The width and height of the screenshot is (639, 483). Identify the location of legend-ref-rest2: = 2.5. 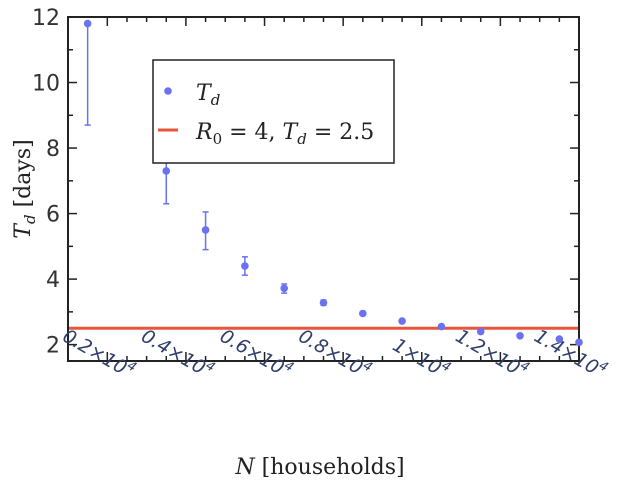
(340, 132).